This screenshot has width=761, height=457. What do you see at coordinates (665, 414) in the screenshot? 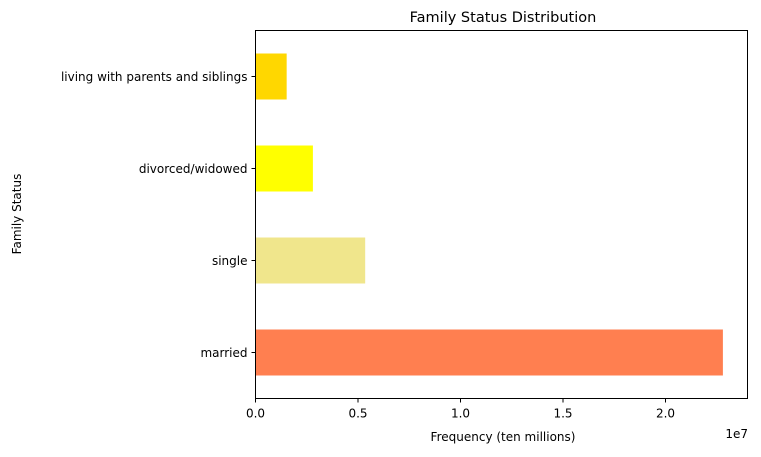
I see `x-tick-label-4: 2.0` at bounding box center [665, 414].